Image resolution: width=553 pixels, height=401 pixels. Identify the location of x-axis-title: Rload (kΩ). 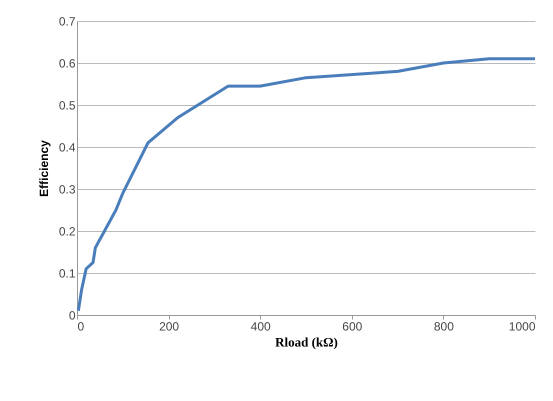
(306, 342).